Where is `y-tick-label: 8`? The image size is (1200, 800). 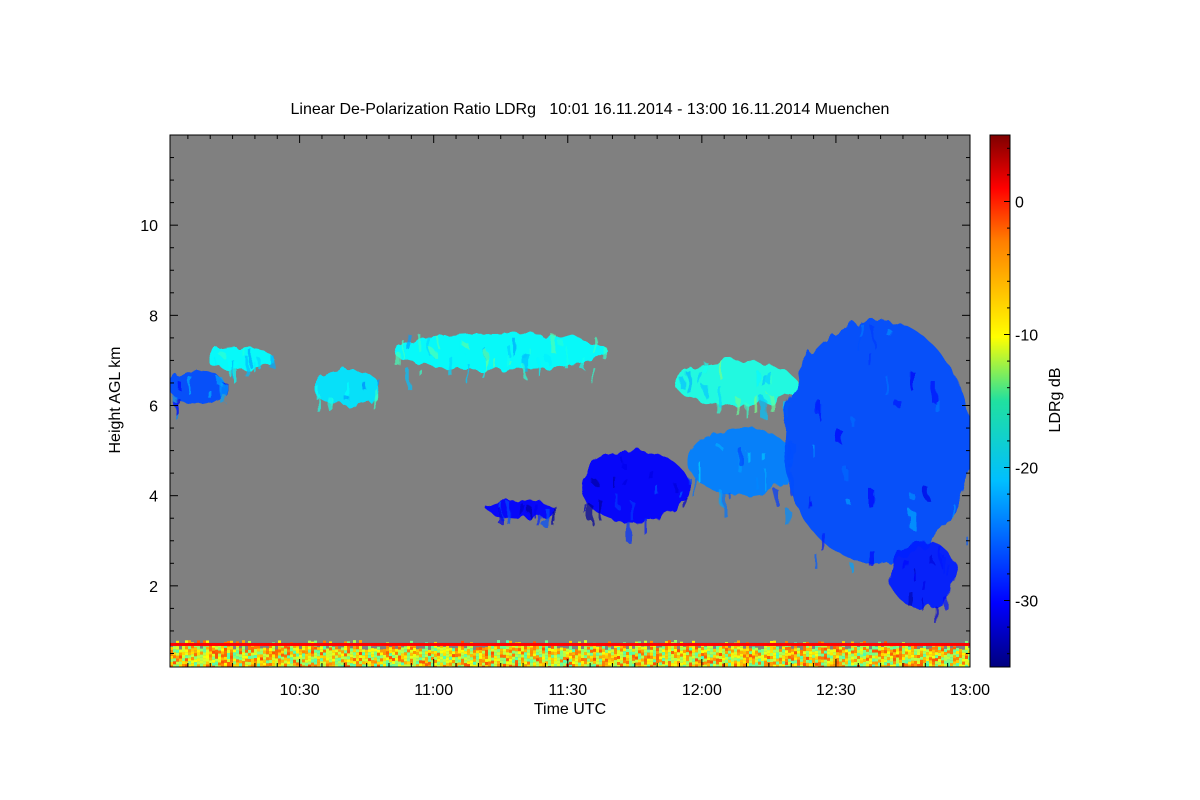 y-tick-label: 8 is located at coordinates (153, 316).